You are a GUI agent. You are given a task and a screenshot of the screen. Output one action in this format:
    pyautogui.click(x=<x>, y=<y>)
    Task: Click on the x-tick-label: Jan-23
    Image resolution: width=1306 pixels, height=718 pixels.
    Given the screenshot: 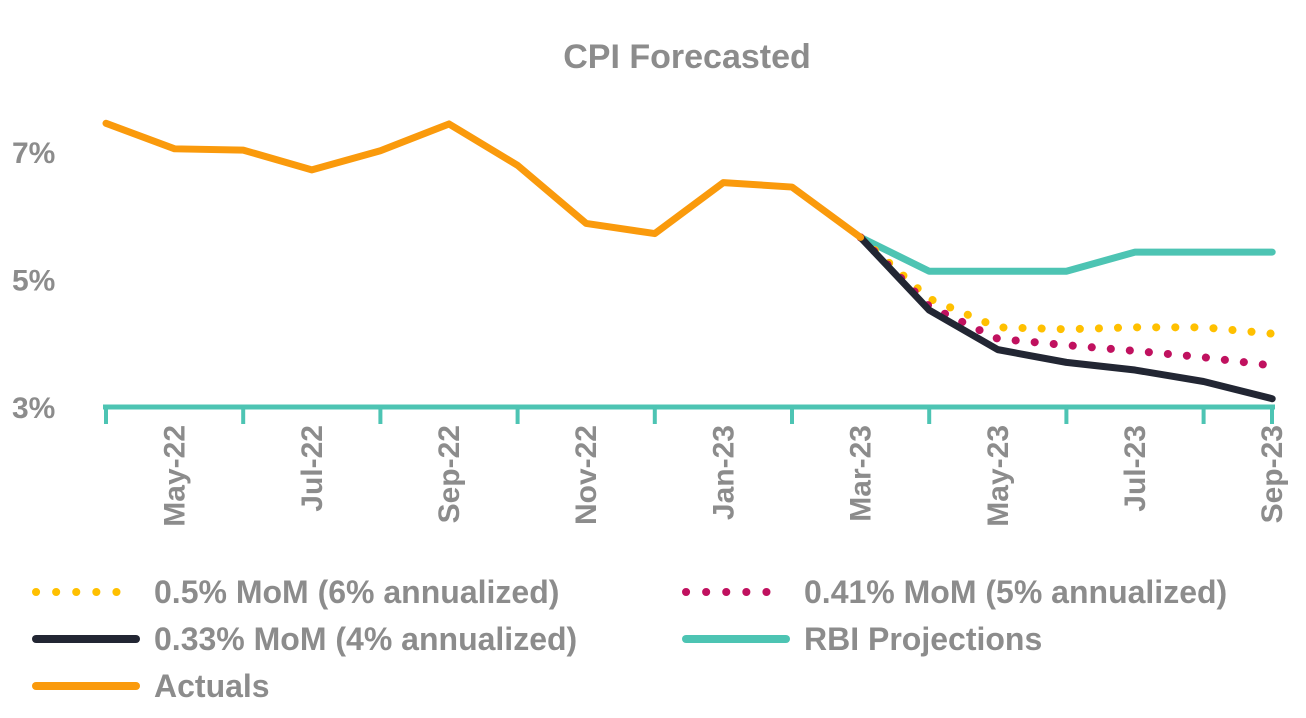 What is the action you would take?
    pyautogui.click(x=723, y=472)
    